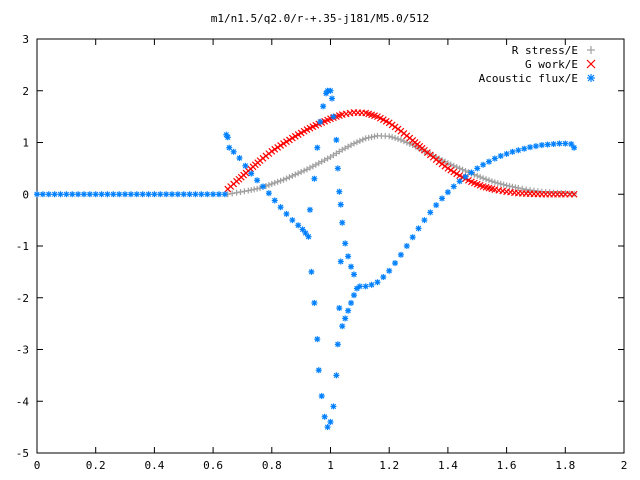 The image size is (640, 480). I want to click on y-tick-label: -4, so click(23, 401).